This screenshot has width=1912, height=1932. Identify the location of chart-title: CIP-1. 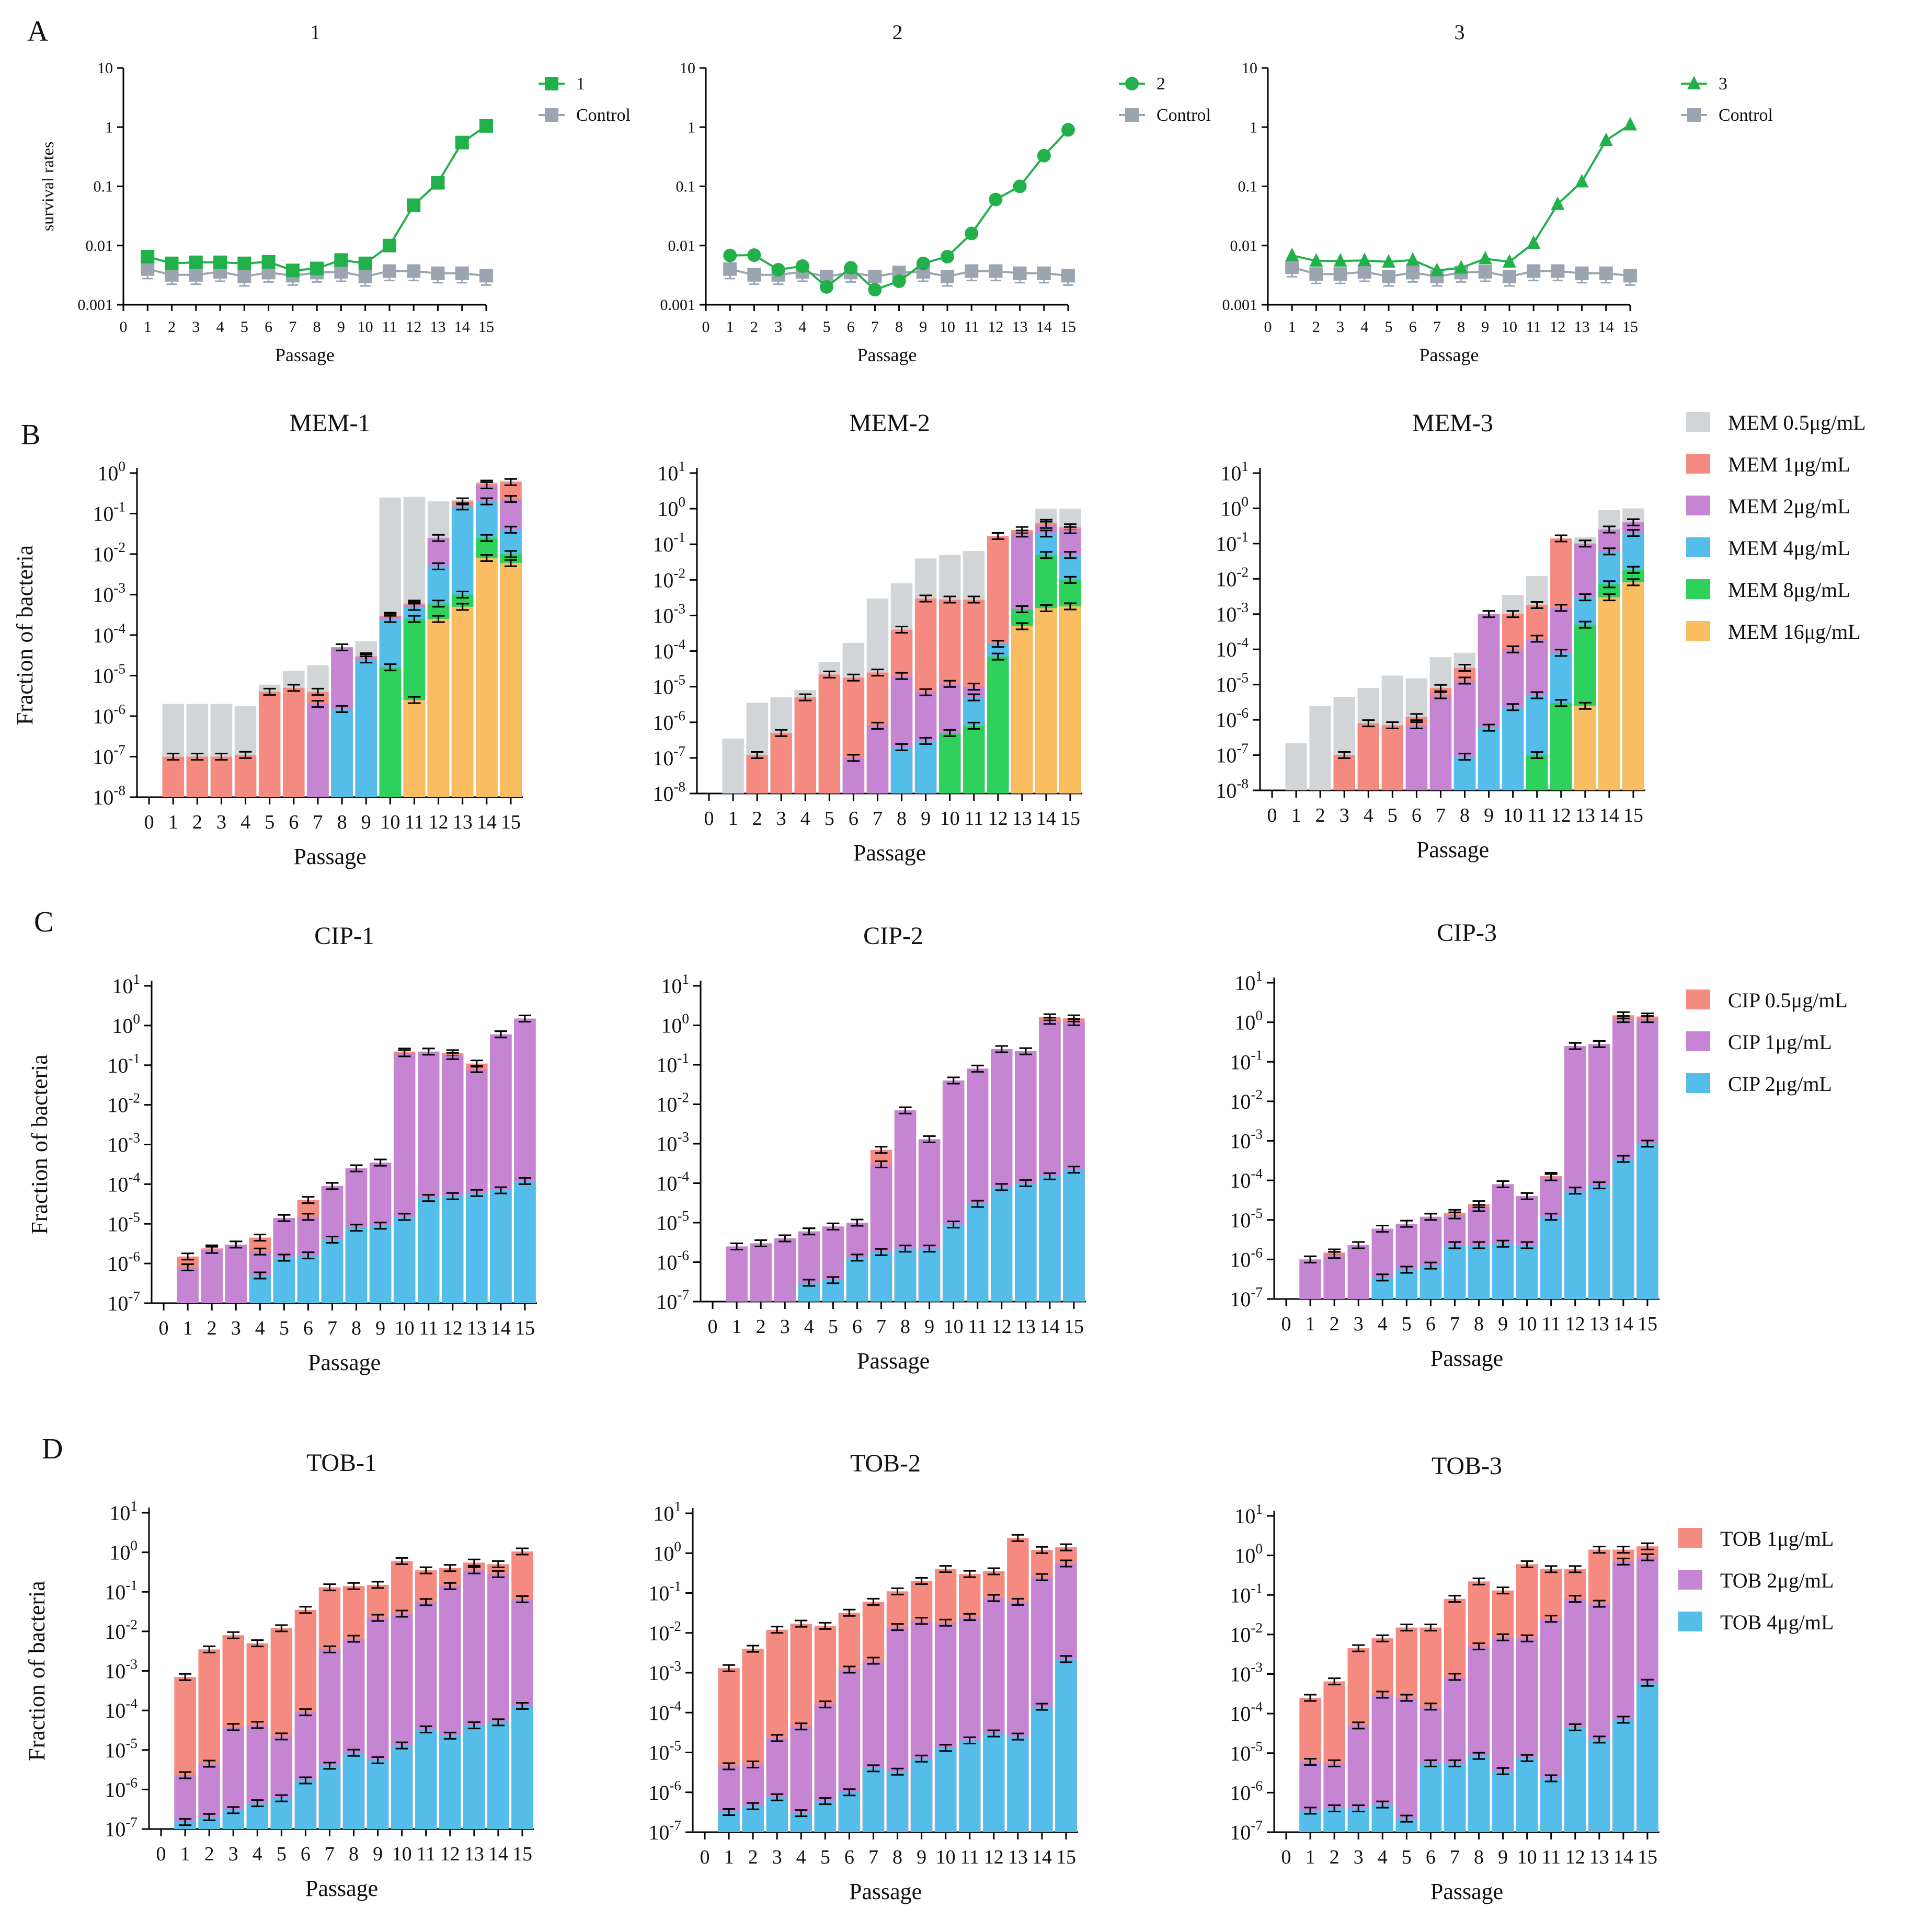
(344, 936).